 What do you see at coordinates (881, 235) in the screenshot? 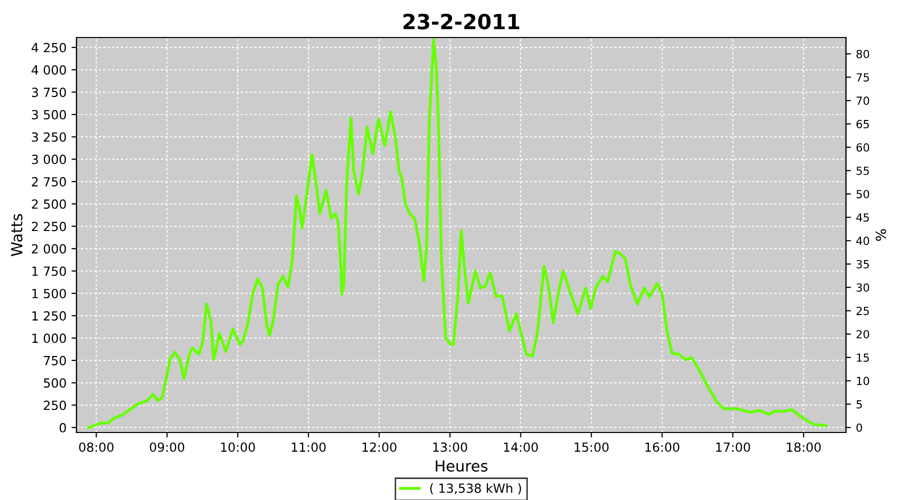
I see `y2-axis-title: %` at bounding box center [881, 235].